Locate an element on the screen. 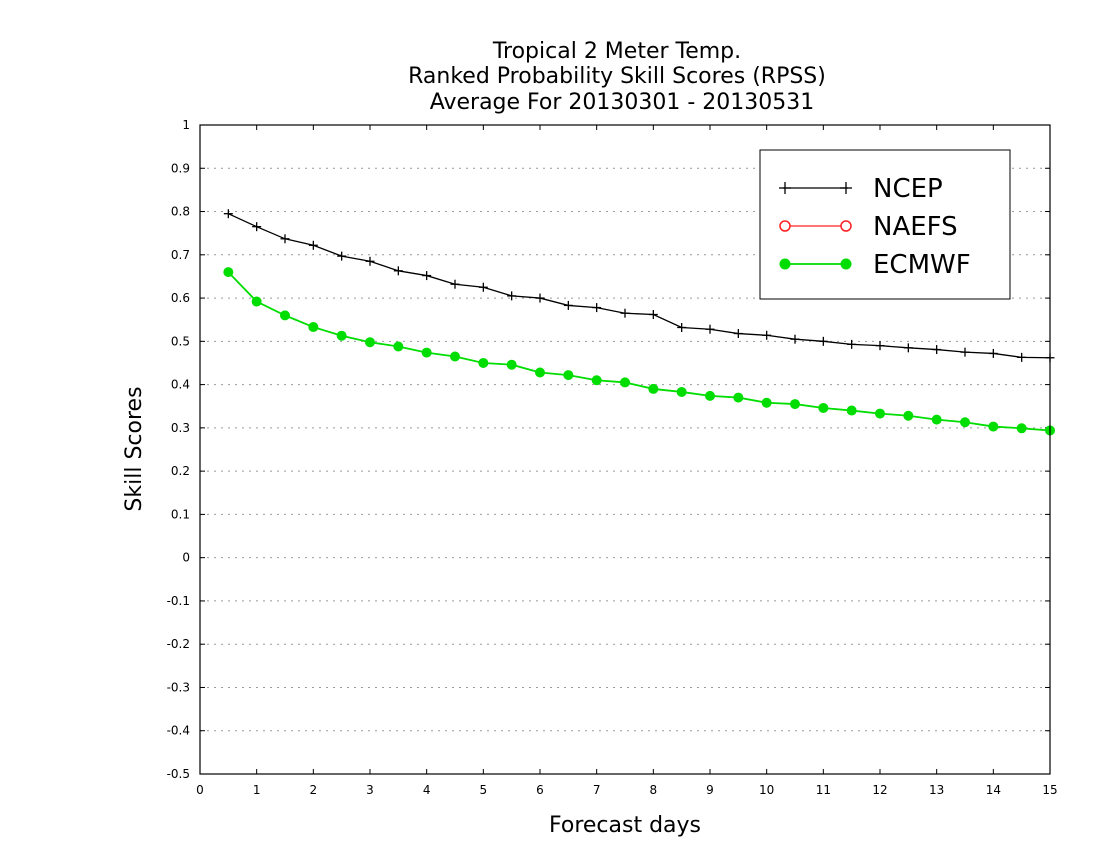 The width and height of the screenshot is (1100, 850). y-tick-label: 0.7 is located at coordinates (180, 255).